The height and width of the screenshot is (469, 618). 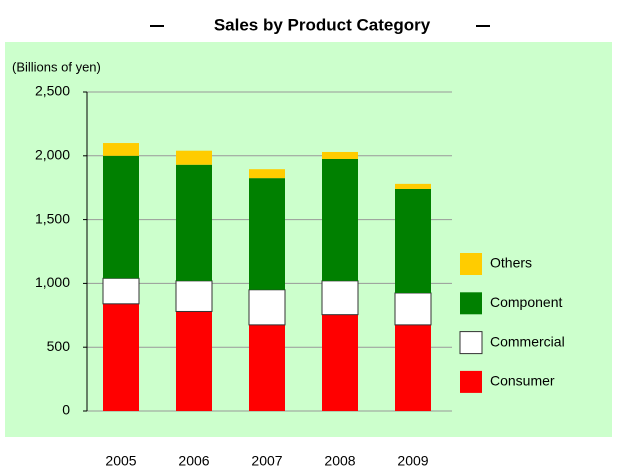 I want to click on legend-label: Consumer, so click(x=522, y=381).